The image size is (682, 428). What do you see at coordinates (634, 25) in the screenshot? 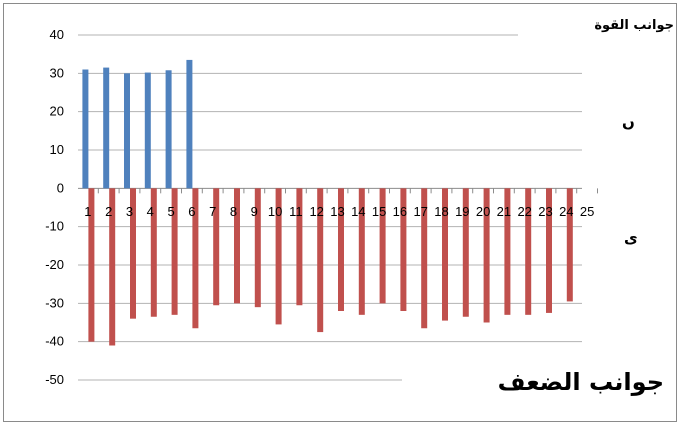
I see `strengths-annotation: جوانب القوة` at bounding box center [634, 25].